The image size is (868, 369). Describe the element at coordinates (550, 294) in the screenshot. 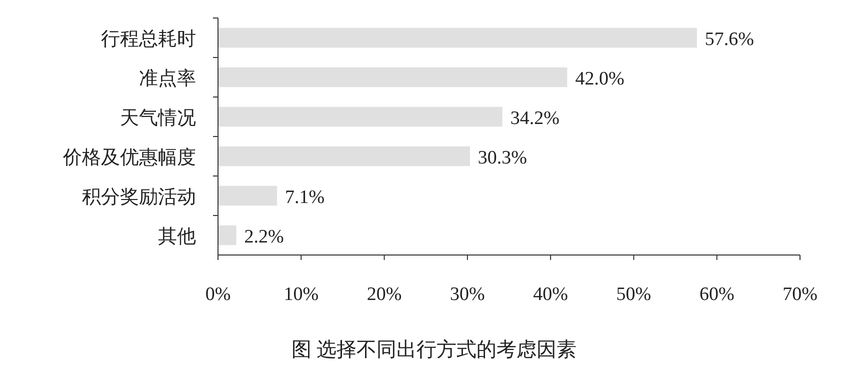

I see `x-tick-label: 40%` at that location.